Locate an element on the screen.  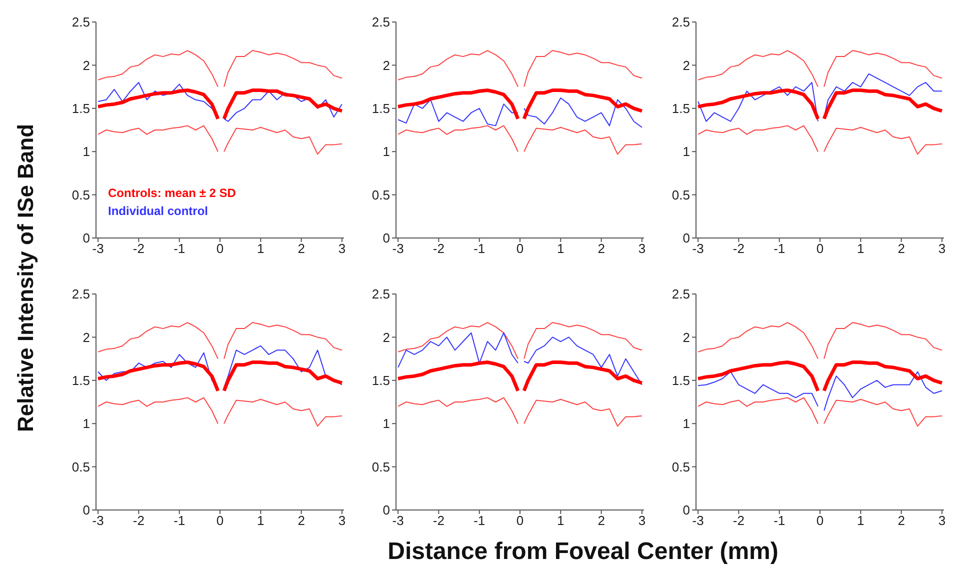
y-axis-title: Relative Intensity of ISe Band is located at coordinates (26, 278).